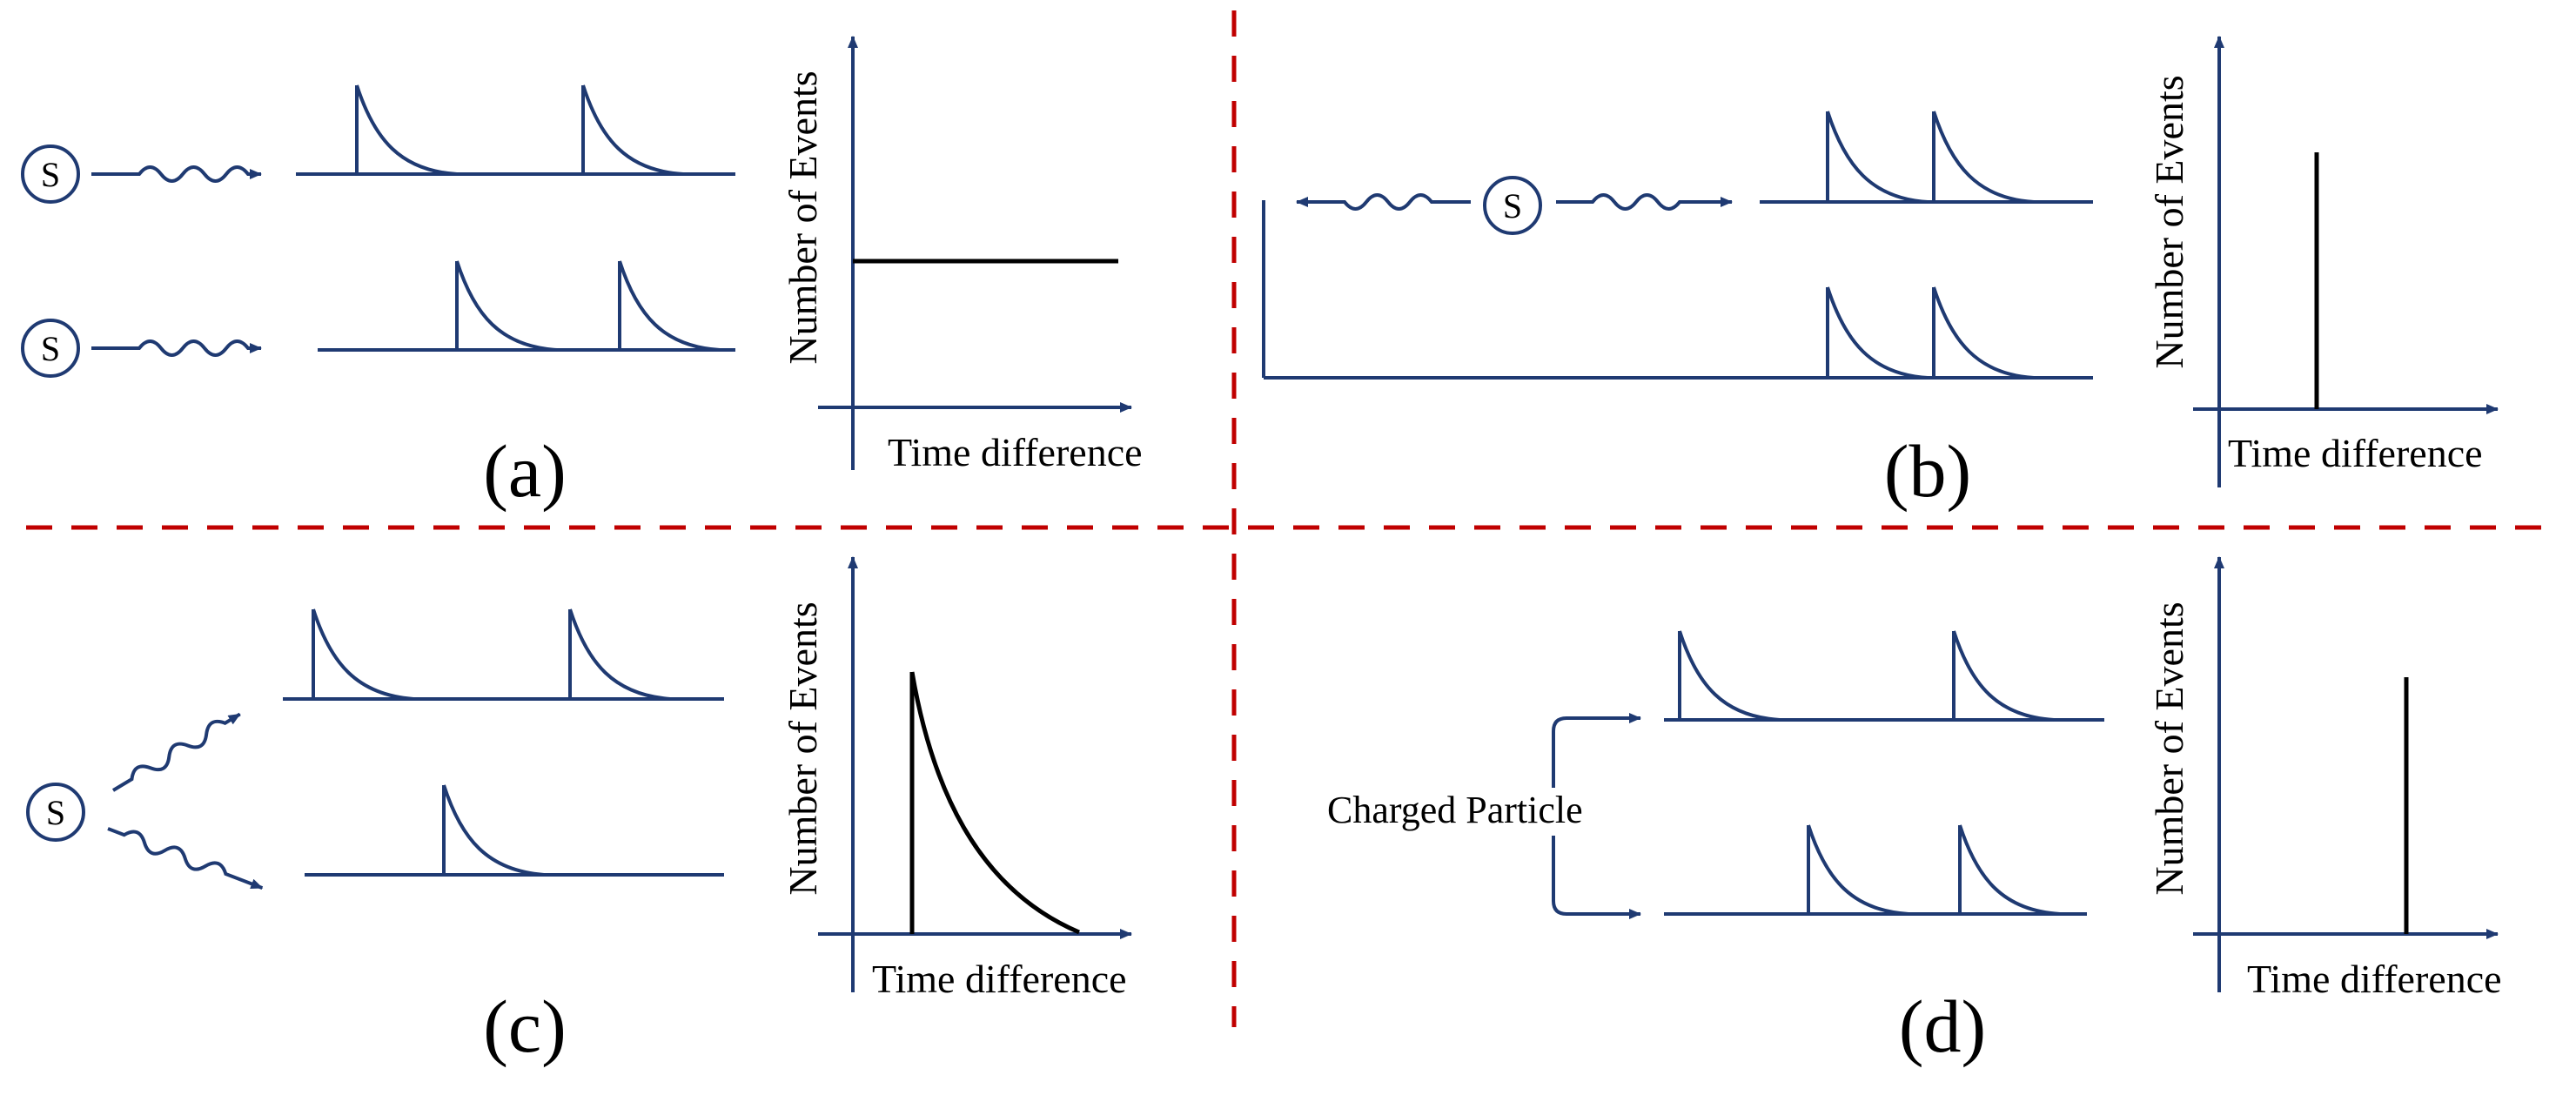  I want to click on panel-label: (b), so click(1928, 471).